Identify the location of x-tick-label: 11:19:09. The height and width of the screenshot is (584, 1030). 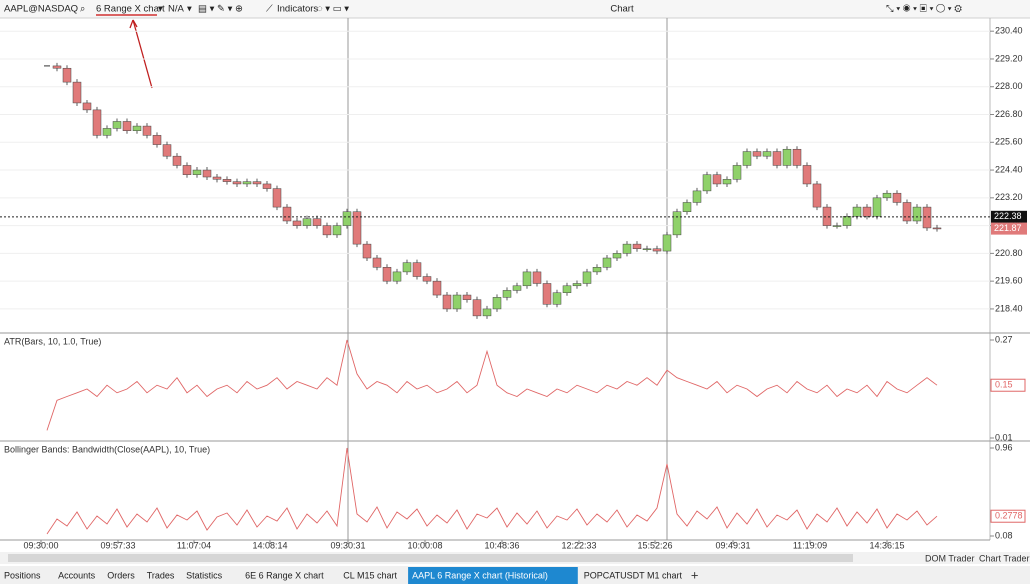
(810, 545).